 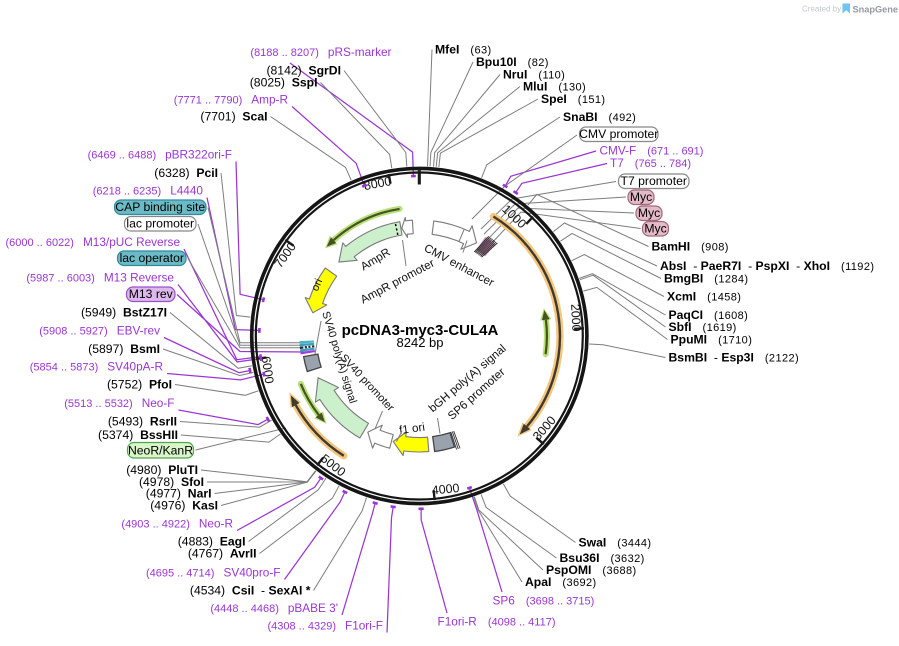 I want to click on svg-text: (6000 .. 6022)M13/pUC Reverse, so click(x=92, y=242).